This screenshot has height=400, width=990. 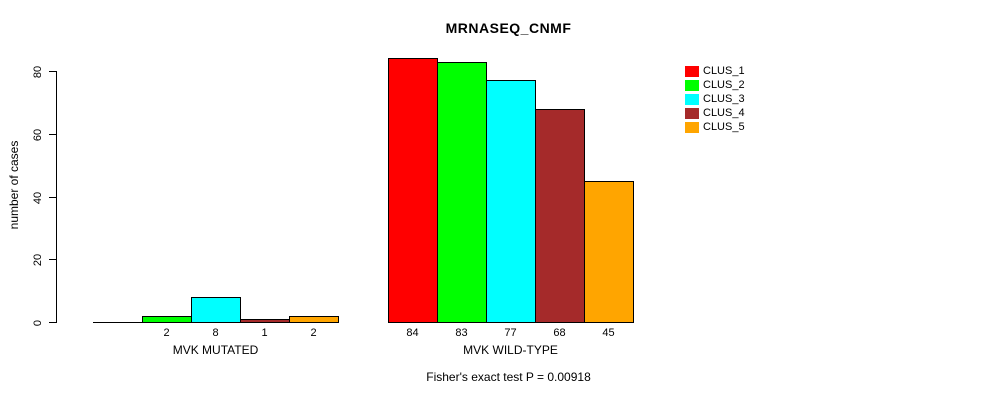 What do you see at coordinates (461, 333) in the screenshot?
I see `bar-value-label: 83` at bounding box center [461, 333].